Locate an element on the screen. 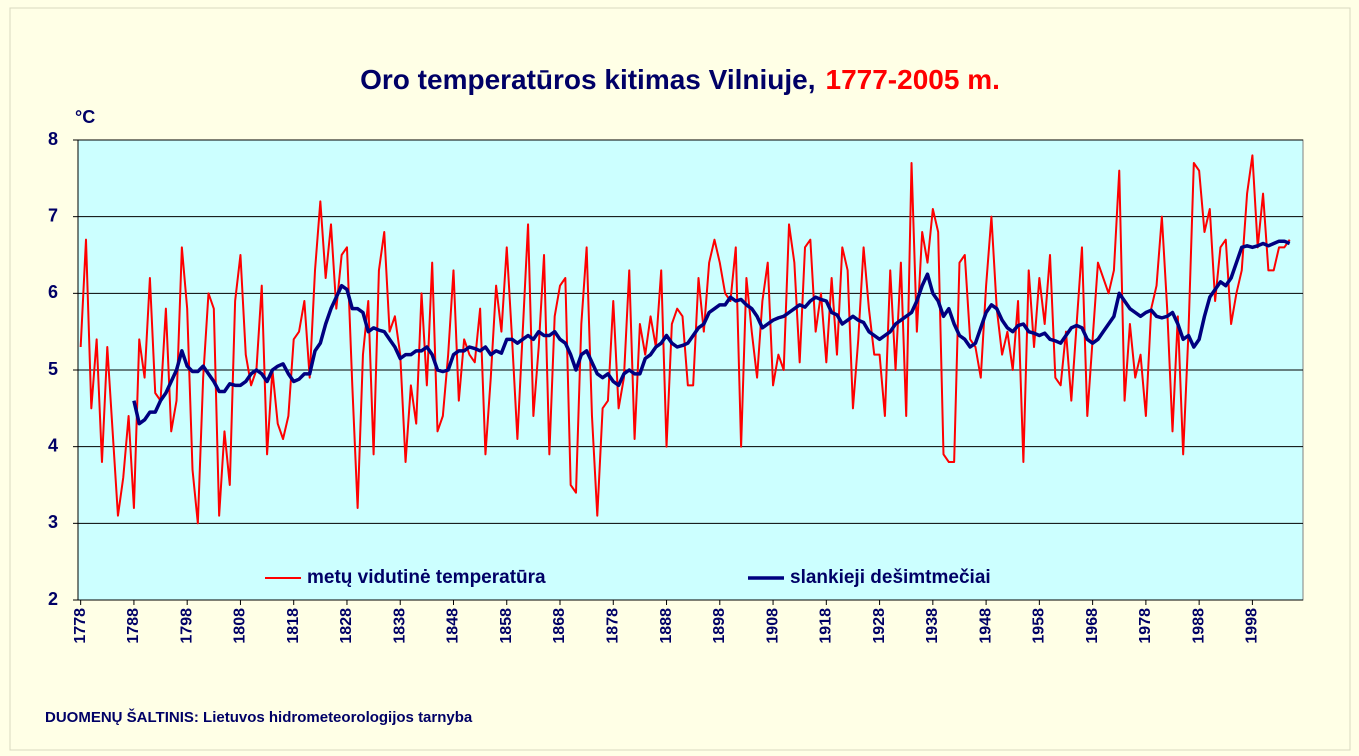 The height and width of the screenshot is (756, 1359). x-tick-label: 1868 is located at coordinates (559, 626).